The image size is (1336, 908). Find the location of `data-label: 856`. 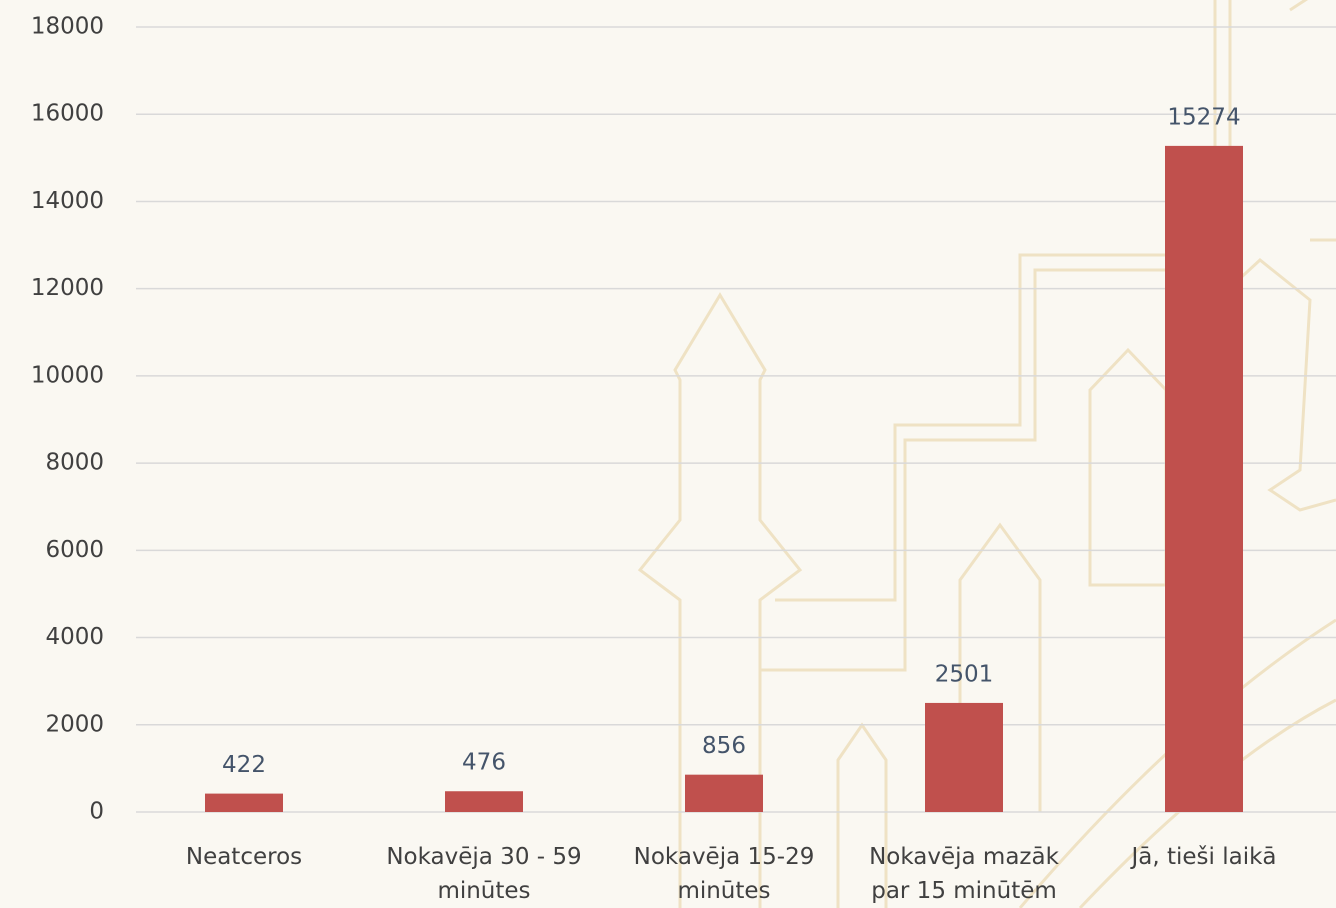

data-label: 856 is located at coordinates (724, 746).